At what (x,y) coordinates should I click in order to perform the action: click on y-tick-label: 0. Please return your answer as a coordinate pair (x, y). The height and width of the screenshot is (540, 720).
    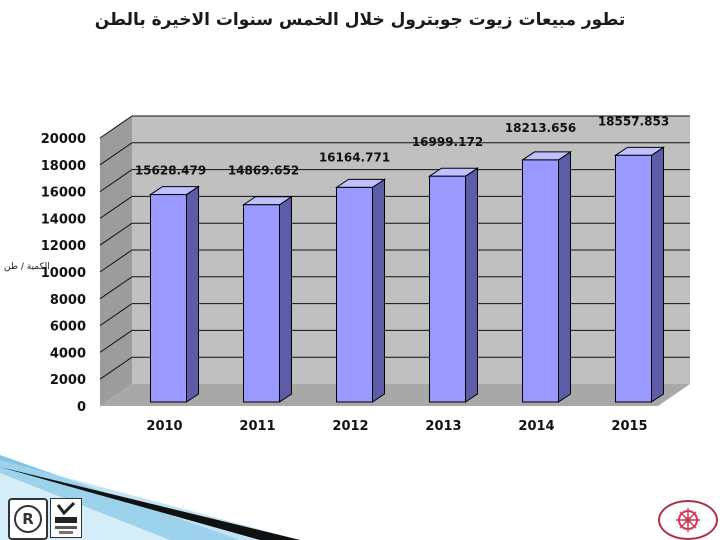
    Looking at the image, I should click on (81, 407).